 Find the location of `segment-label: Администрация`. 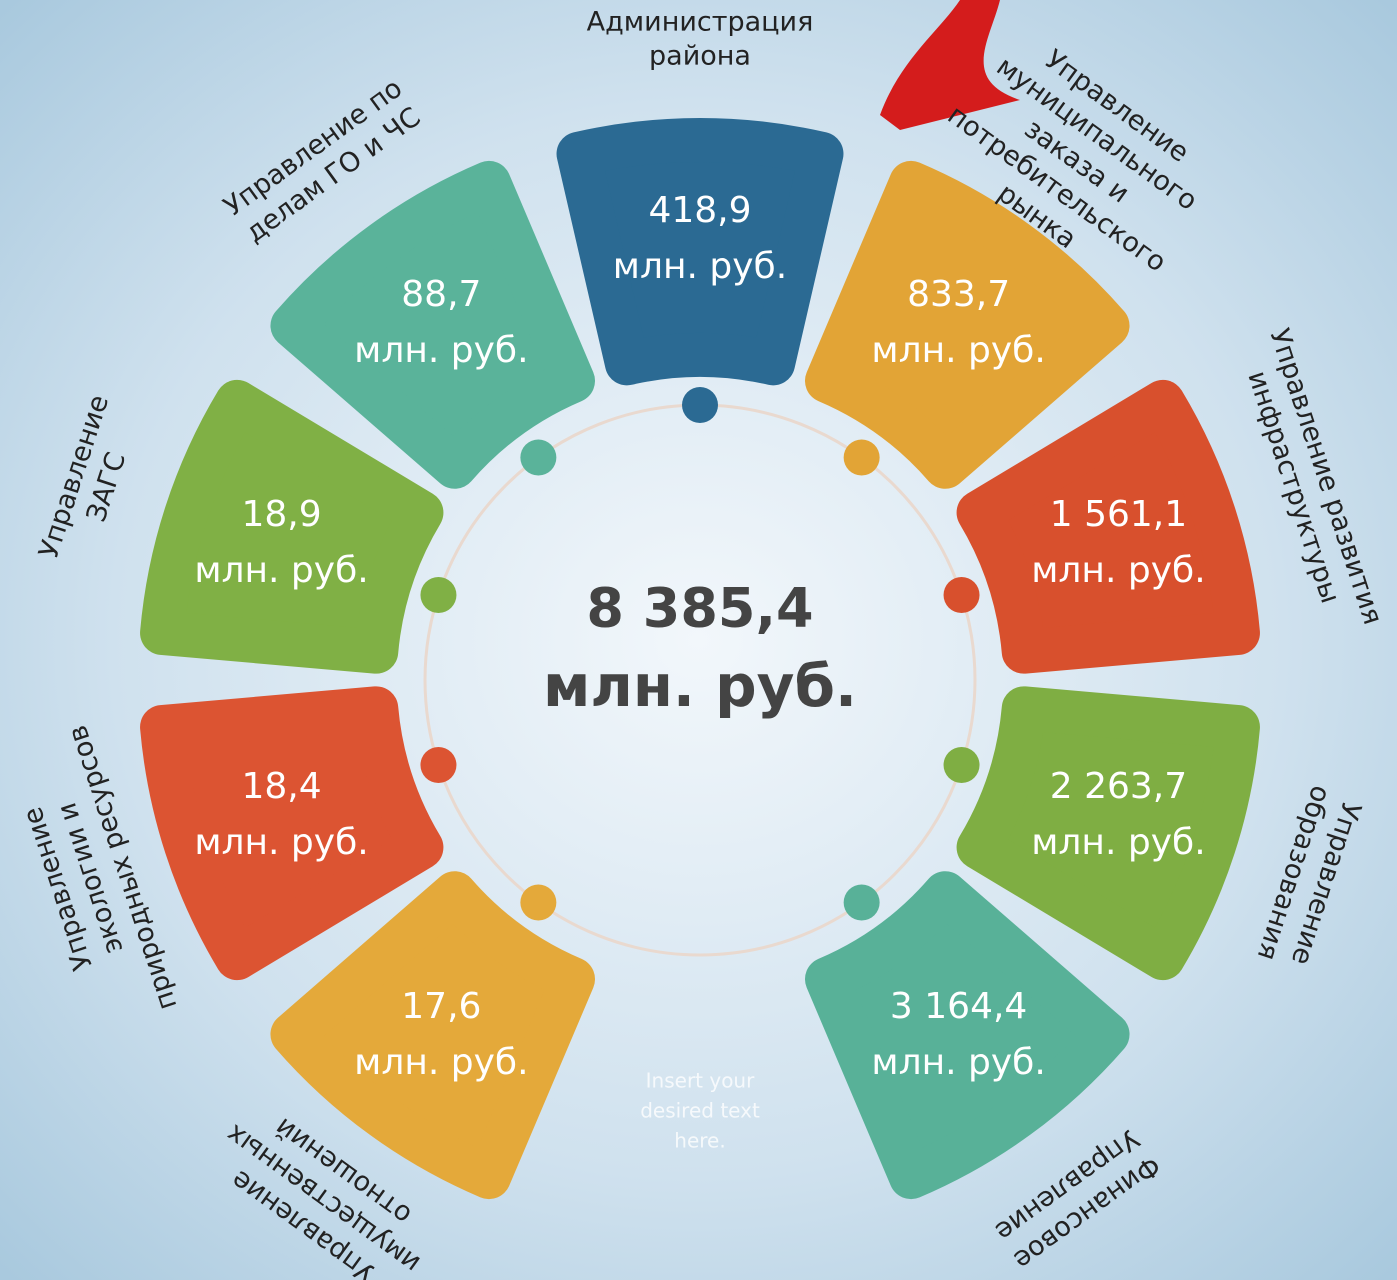

segment-label: Администрация is located at coordinates (700, 22).